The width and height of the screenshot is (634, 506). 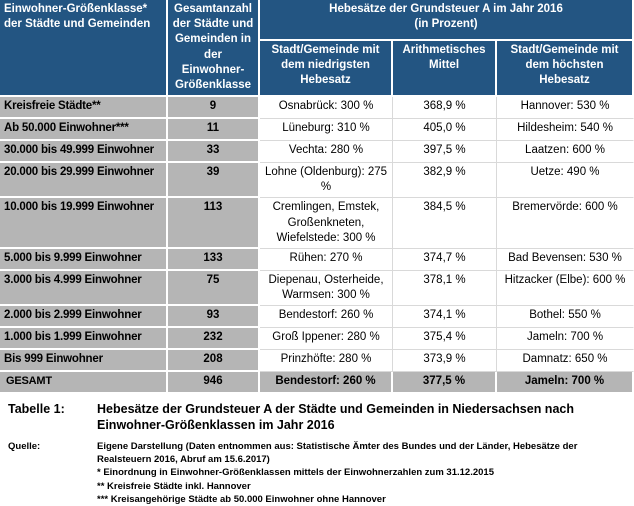 What do you see at coordinates (565, 259) in the screenshot?
I see `highest-rate-cell: Bad Bevensen: 530 %` at bounding box center [565, 259].